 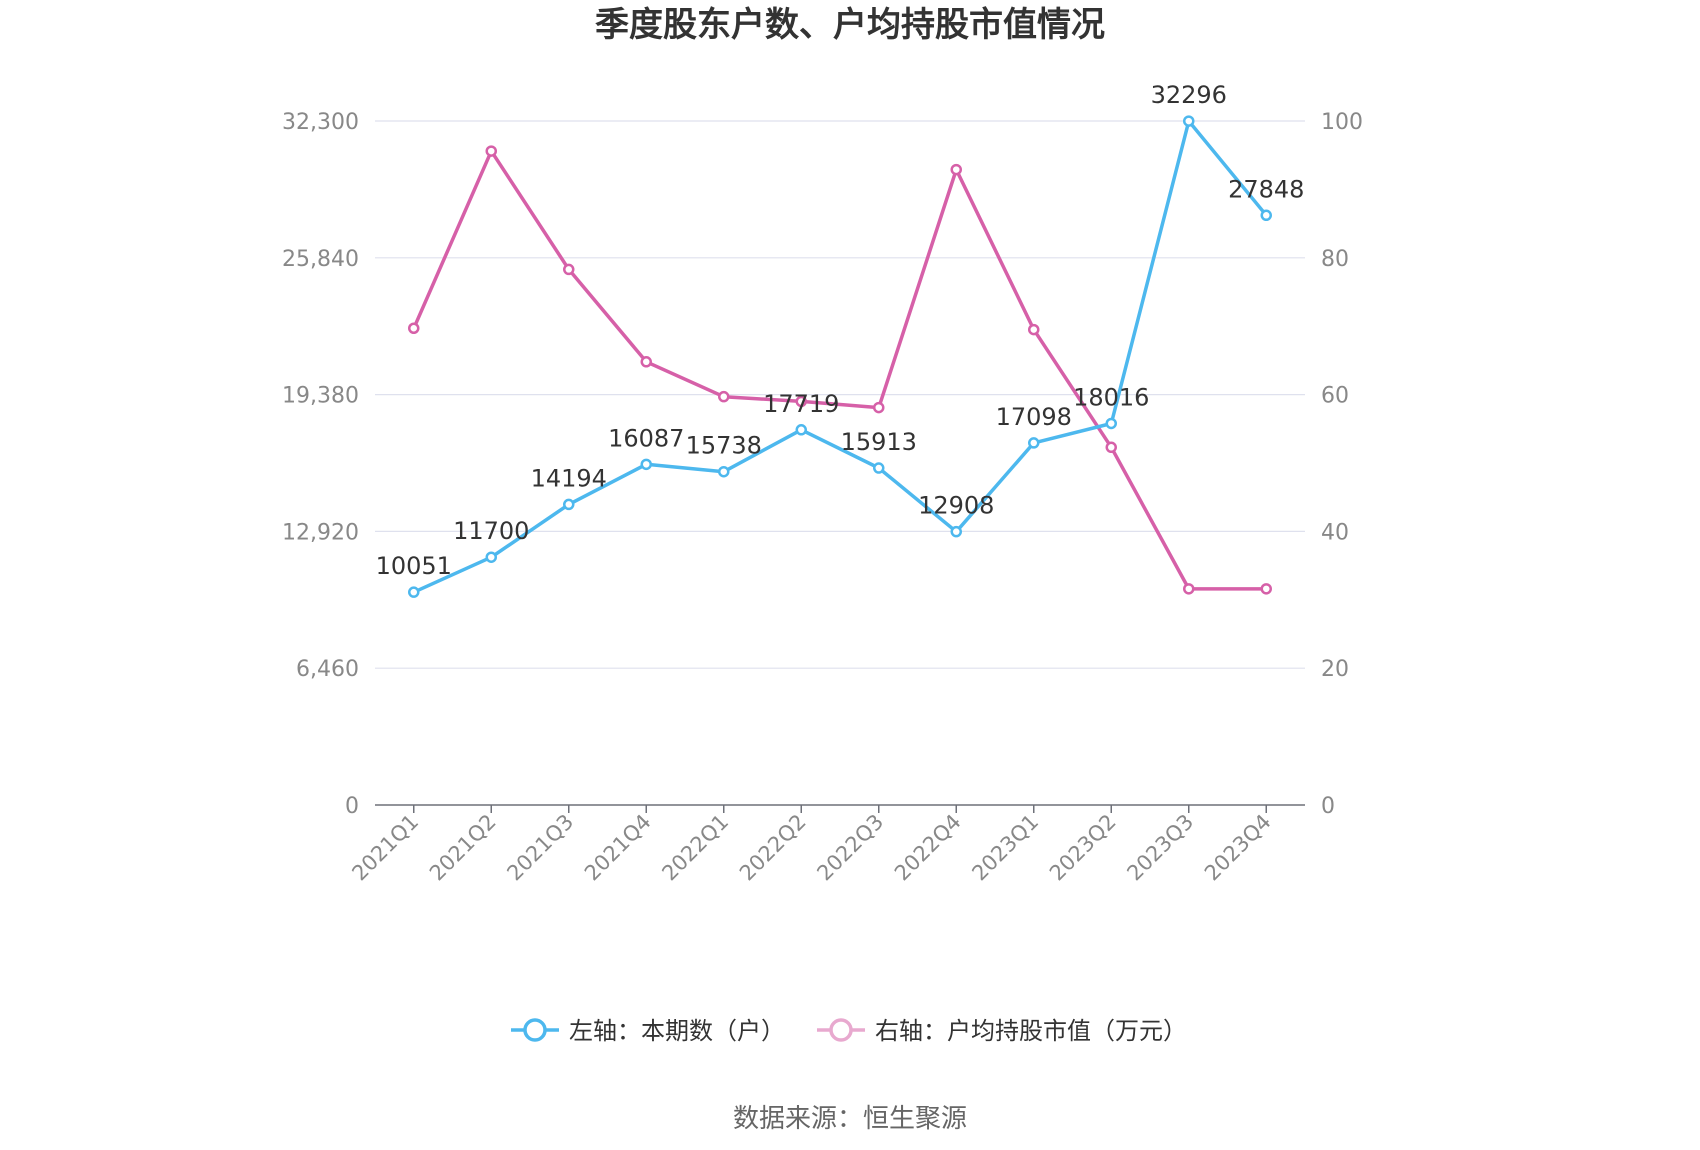 I want to click on x-axis-tick-label: 2022Q3, so click(x=850, y=848).